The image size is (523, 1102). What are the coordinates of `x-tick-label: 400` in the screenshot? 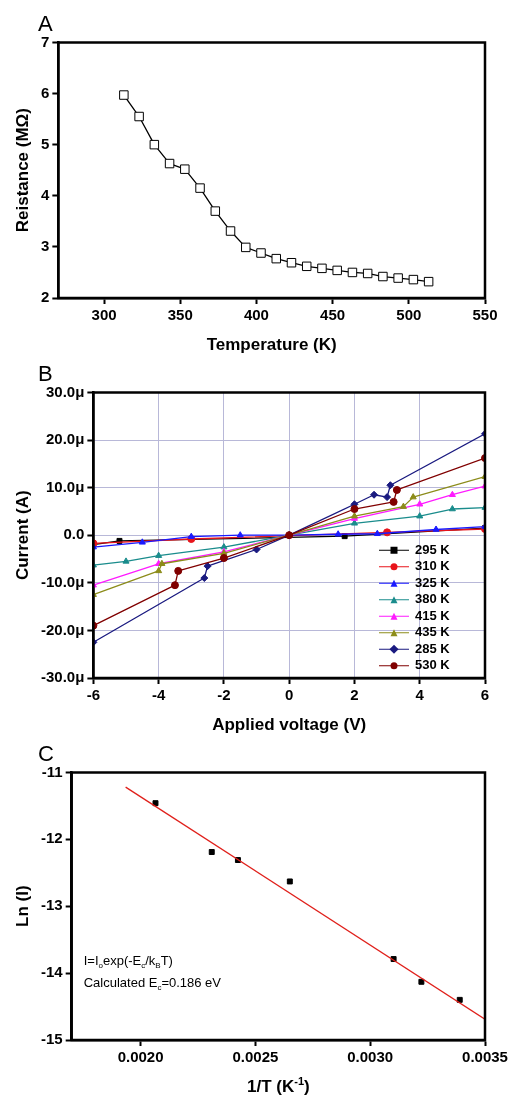 It's located at (256, 315).